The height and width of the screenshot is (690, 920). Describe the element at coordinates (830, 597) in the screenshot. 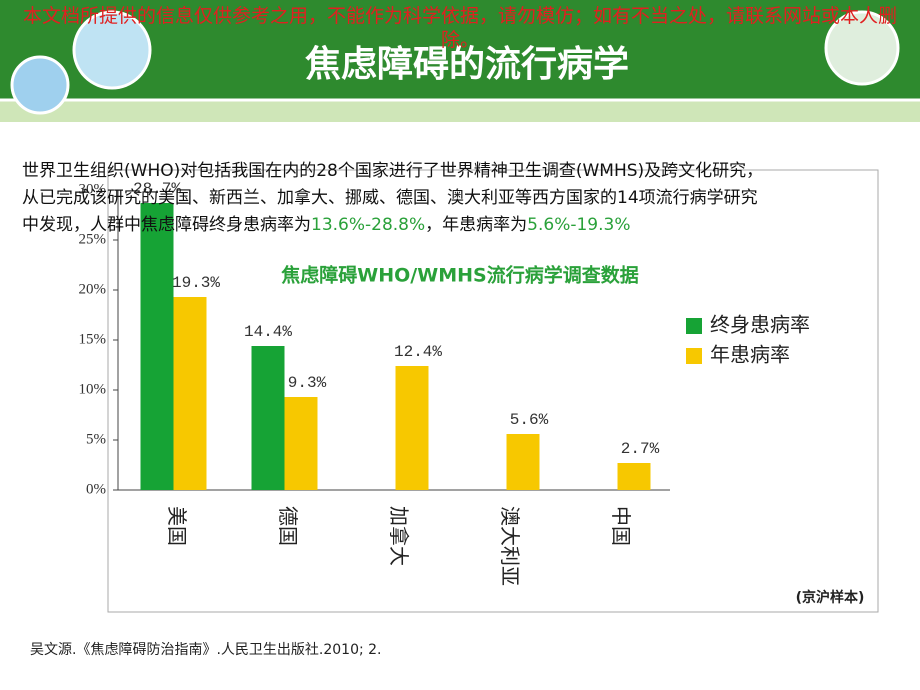

I see `chart-note: (京沪样本)` at that location.